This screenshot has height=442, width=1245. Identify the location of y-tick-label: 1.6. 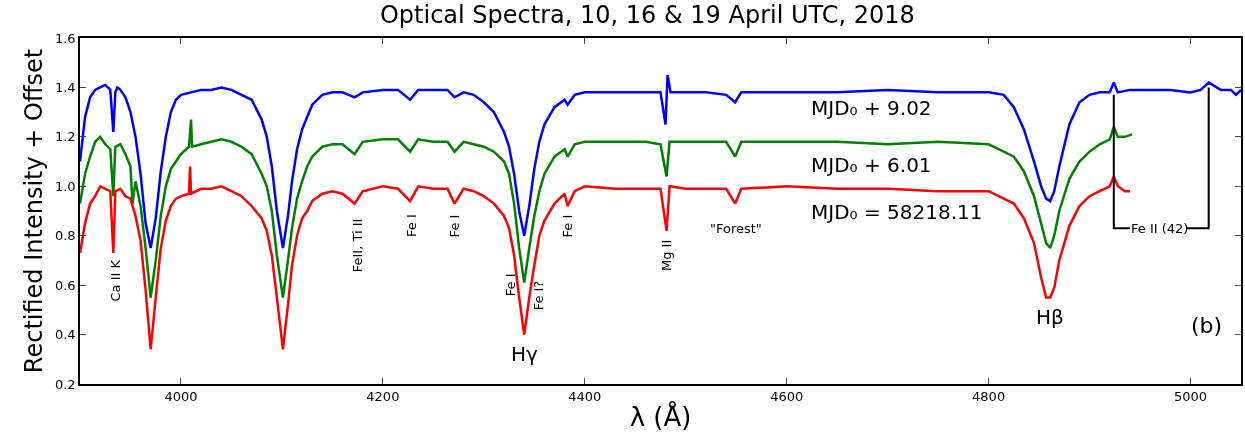
(65, 38).